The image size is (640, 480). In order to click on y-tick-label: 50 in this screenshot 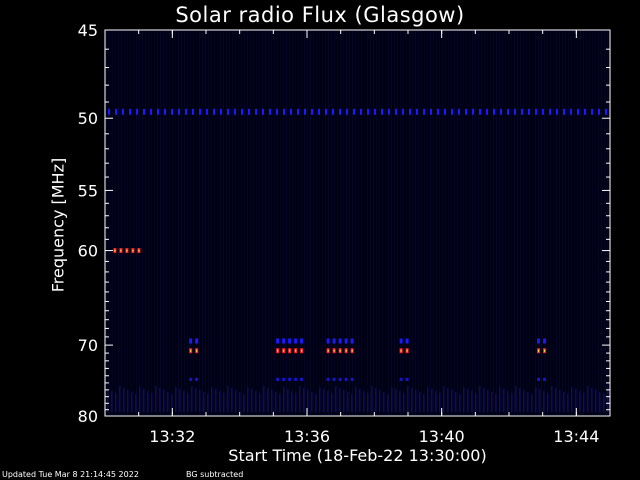, I will do `click(88, 118)`.